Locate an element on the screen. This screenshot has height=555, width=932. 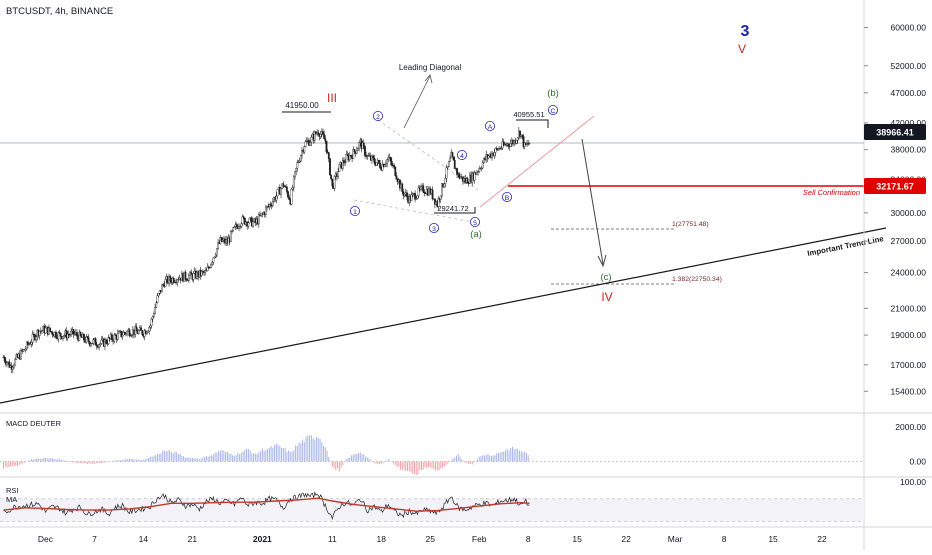
high-40955-marker is located at coordinates (532, 123).